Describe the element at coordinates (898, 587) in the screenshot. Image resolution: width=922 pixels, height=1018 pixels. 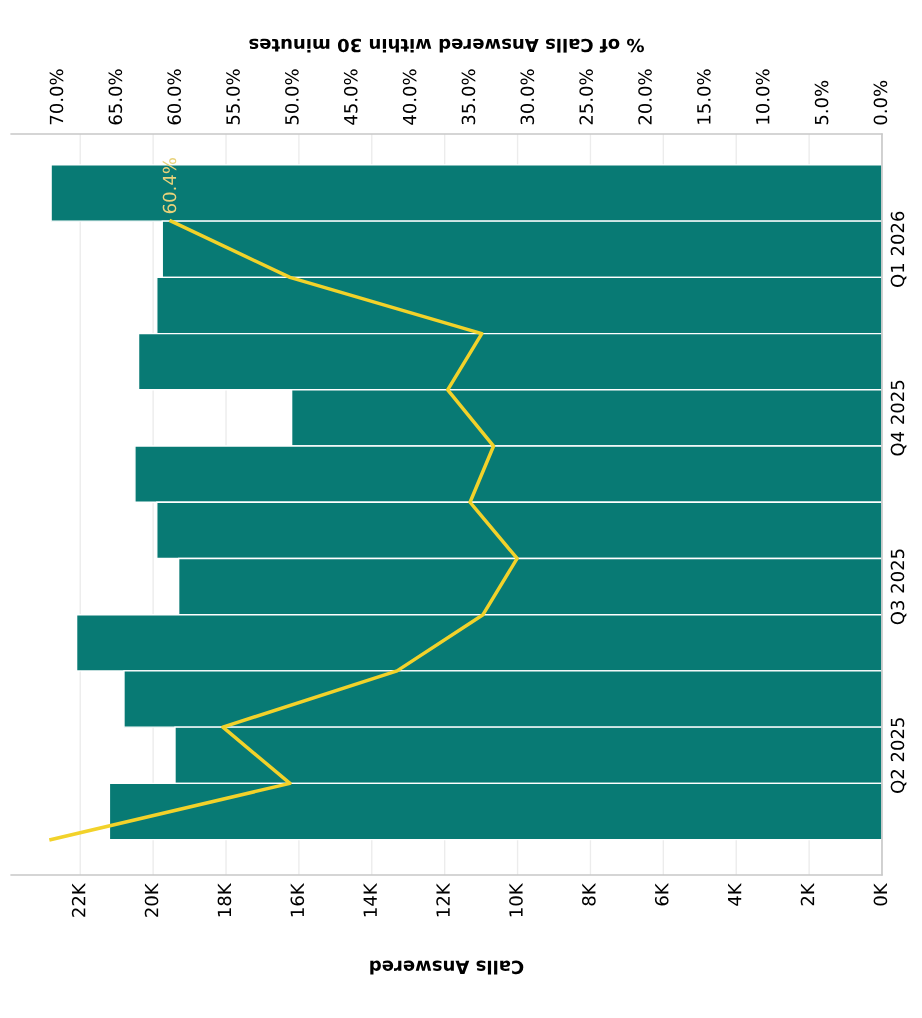
I see `y-tick-label: Q3 2025` at that location.